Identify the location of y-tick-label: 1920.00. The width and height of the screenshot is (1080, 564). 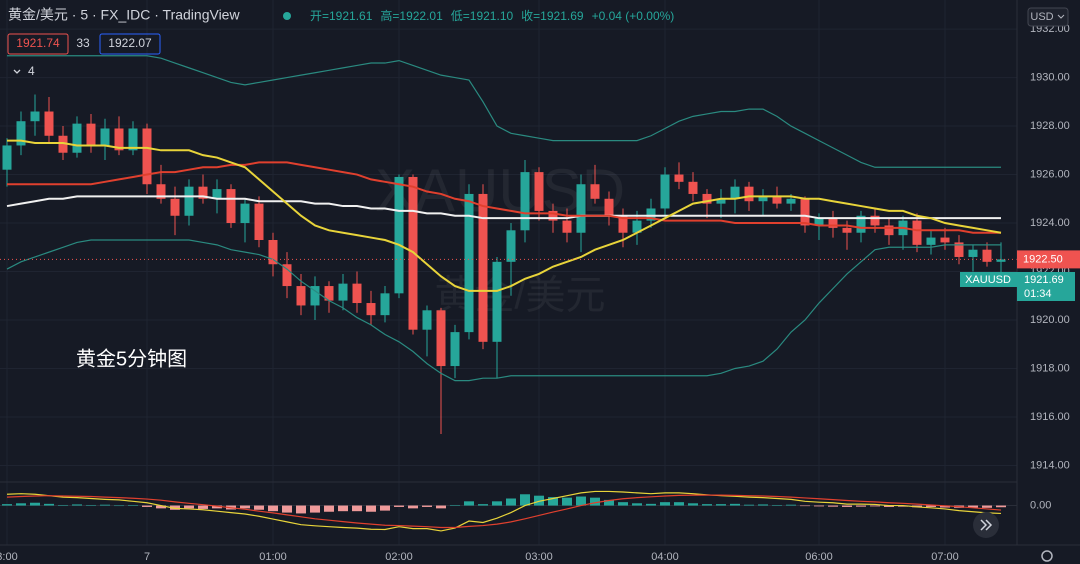
(1050, 320).